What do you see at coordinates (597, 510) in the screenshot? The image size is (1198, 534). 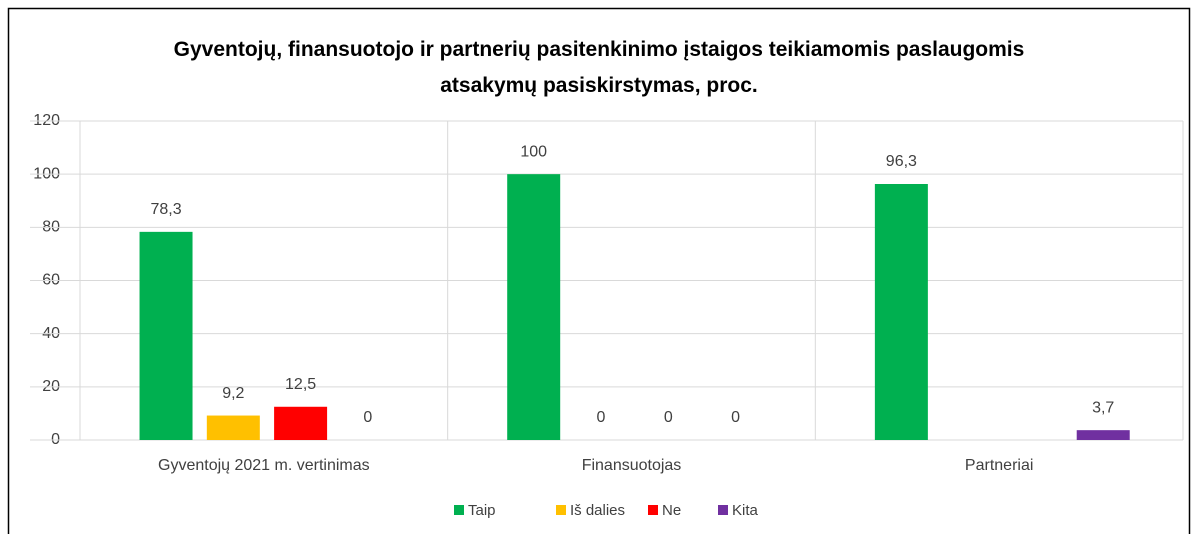 I see `legend-label: Iš dalies` at bounding box center [597, 510].